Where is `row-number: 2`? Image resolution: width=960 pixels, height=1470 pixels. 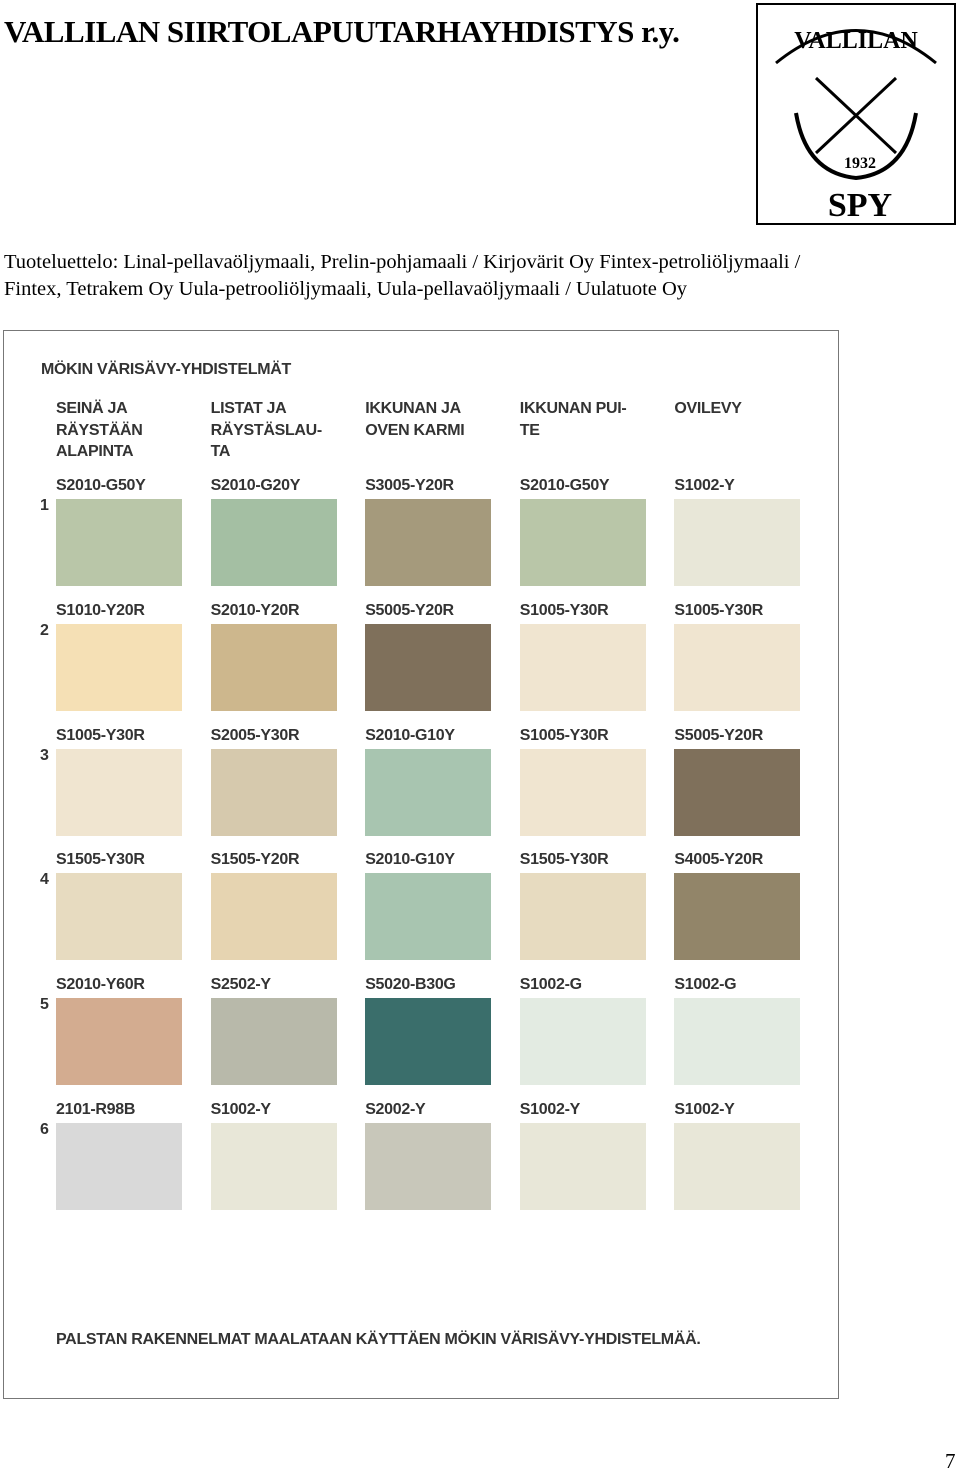
row-number: 2 is located at coordinates (44, 630).